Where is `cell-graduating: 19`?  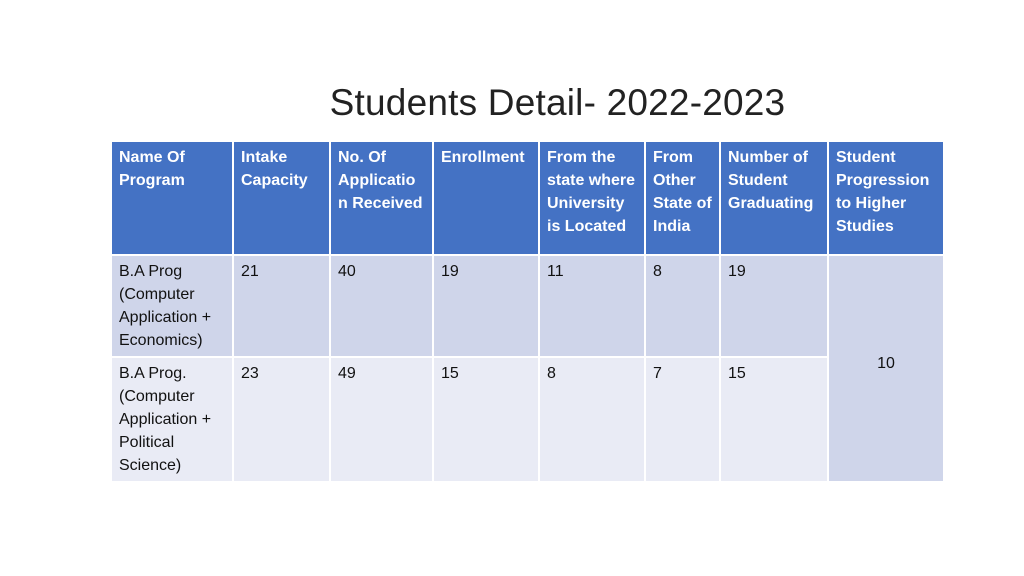
cell-graduating: 19 is located at coordinates (774, 306).